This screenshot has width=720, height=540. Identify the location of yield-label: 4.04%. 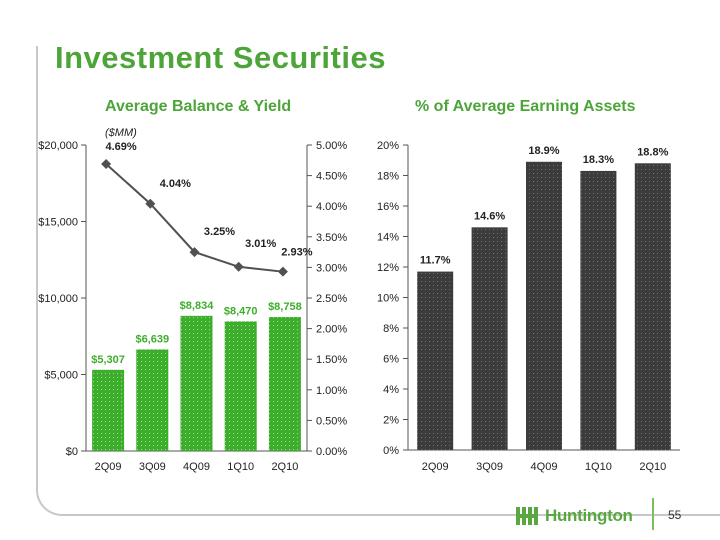
(175, 184).